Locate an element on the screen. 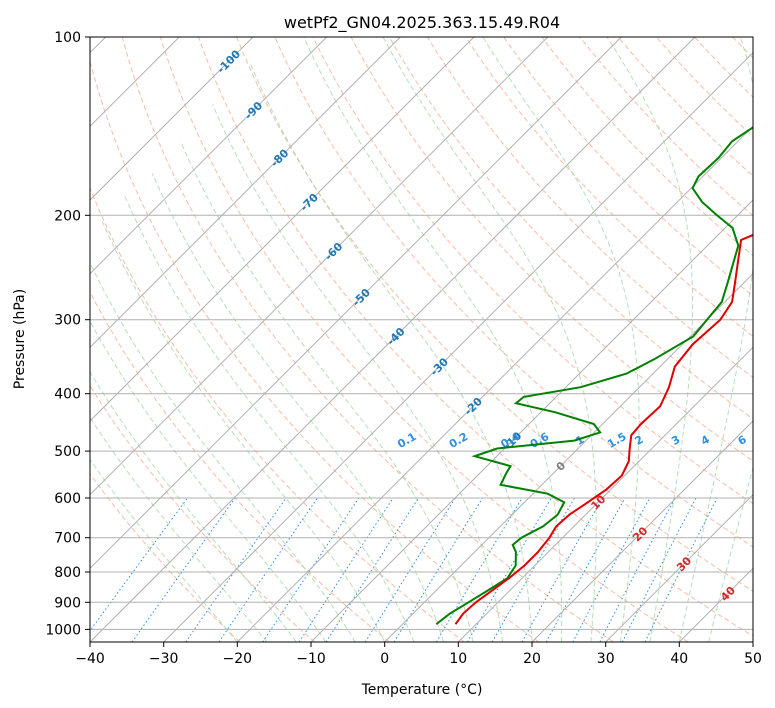  y-tick-label: 700 is located at coordinates (67, 539).